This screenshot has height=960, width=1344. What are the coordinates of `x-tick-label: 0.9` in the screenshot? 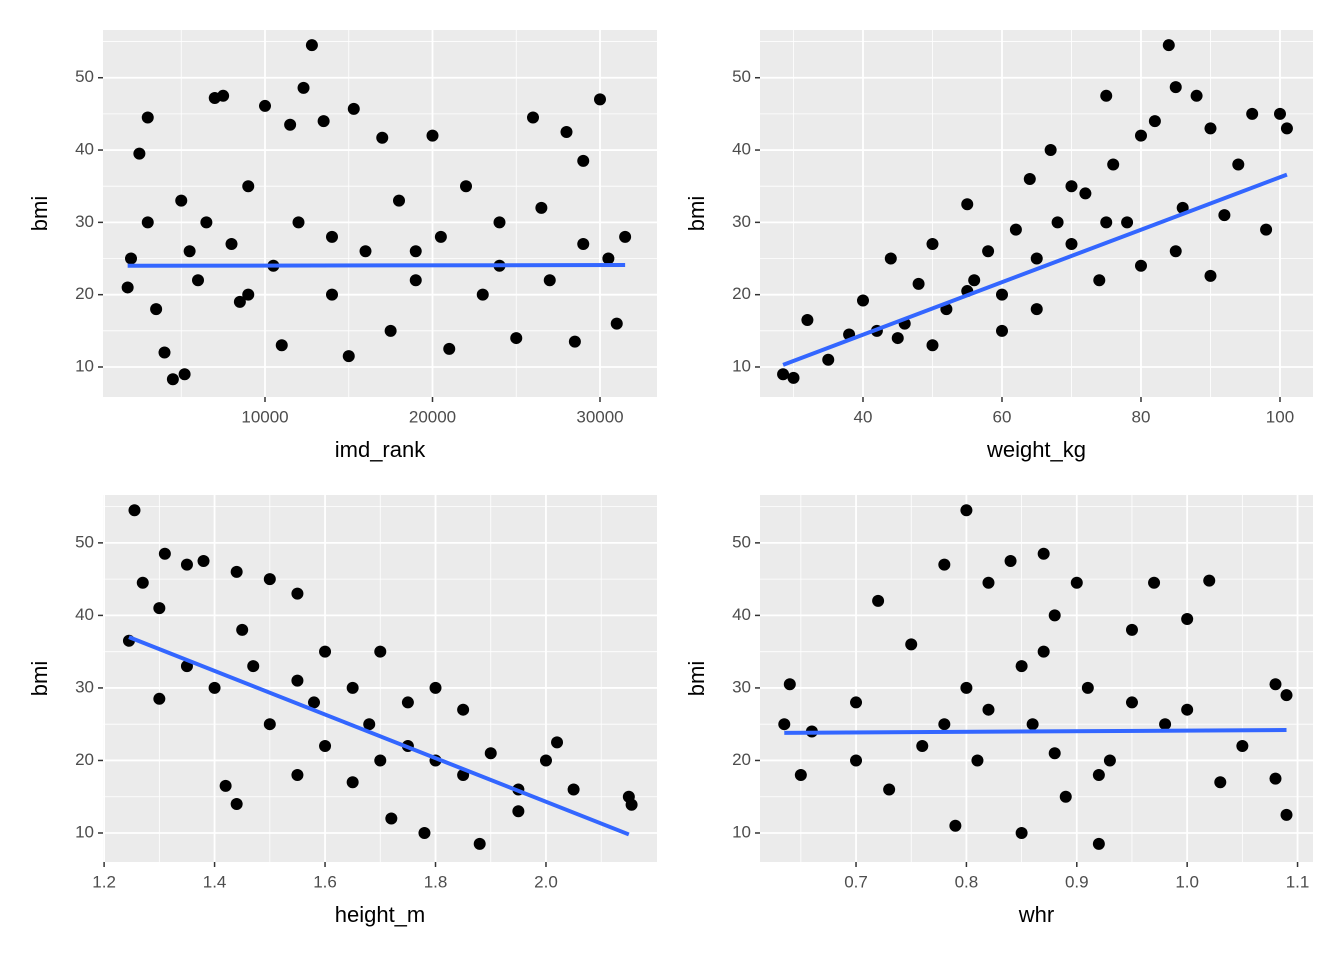 It's located at (1077, 881).